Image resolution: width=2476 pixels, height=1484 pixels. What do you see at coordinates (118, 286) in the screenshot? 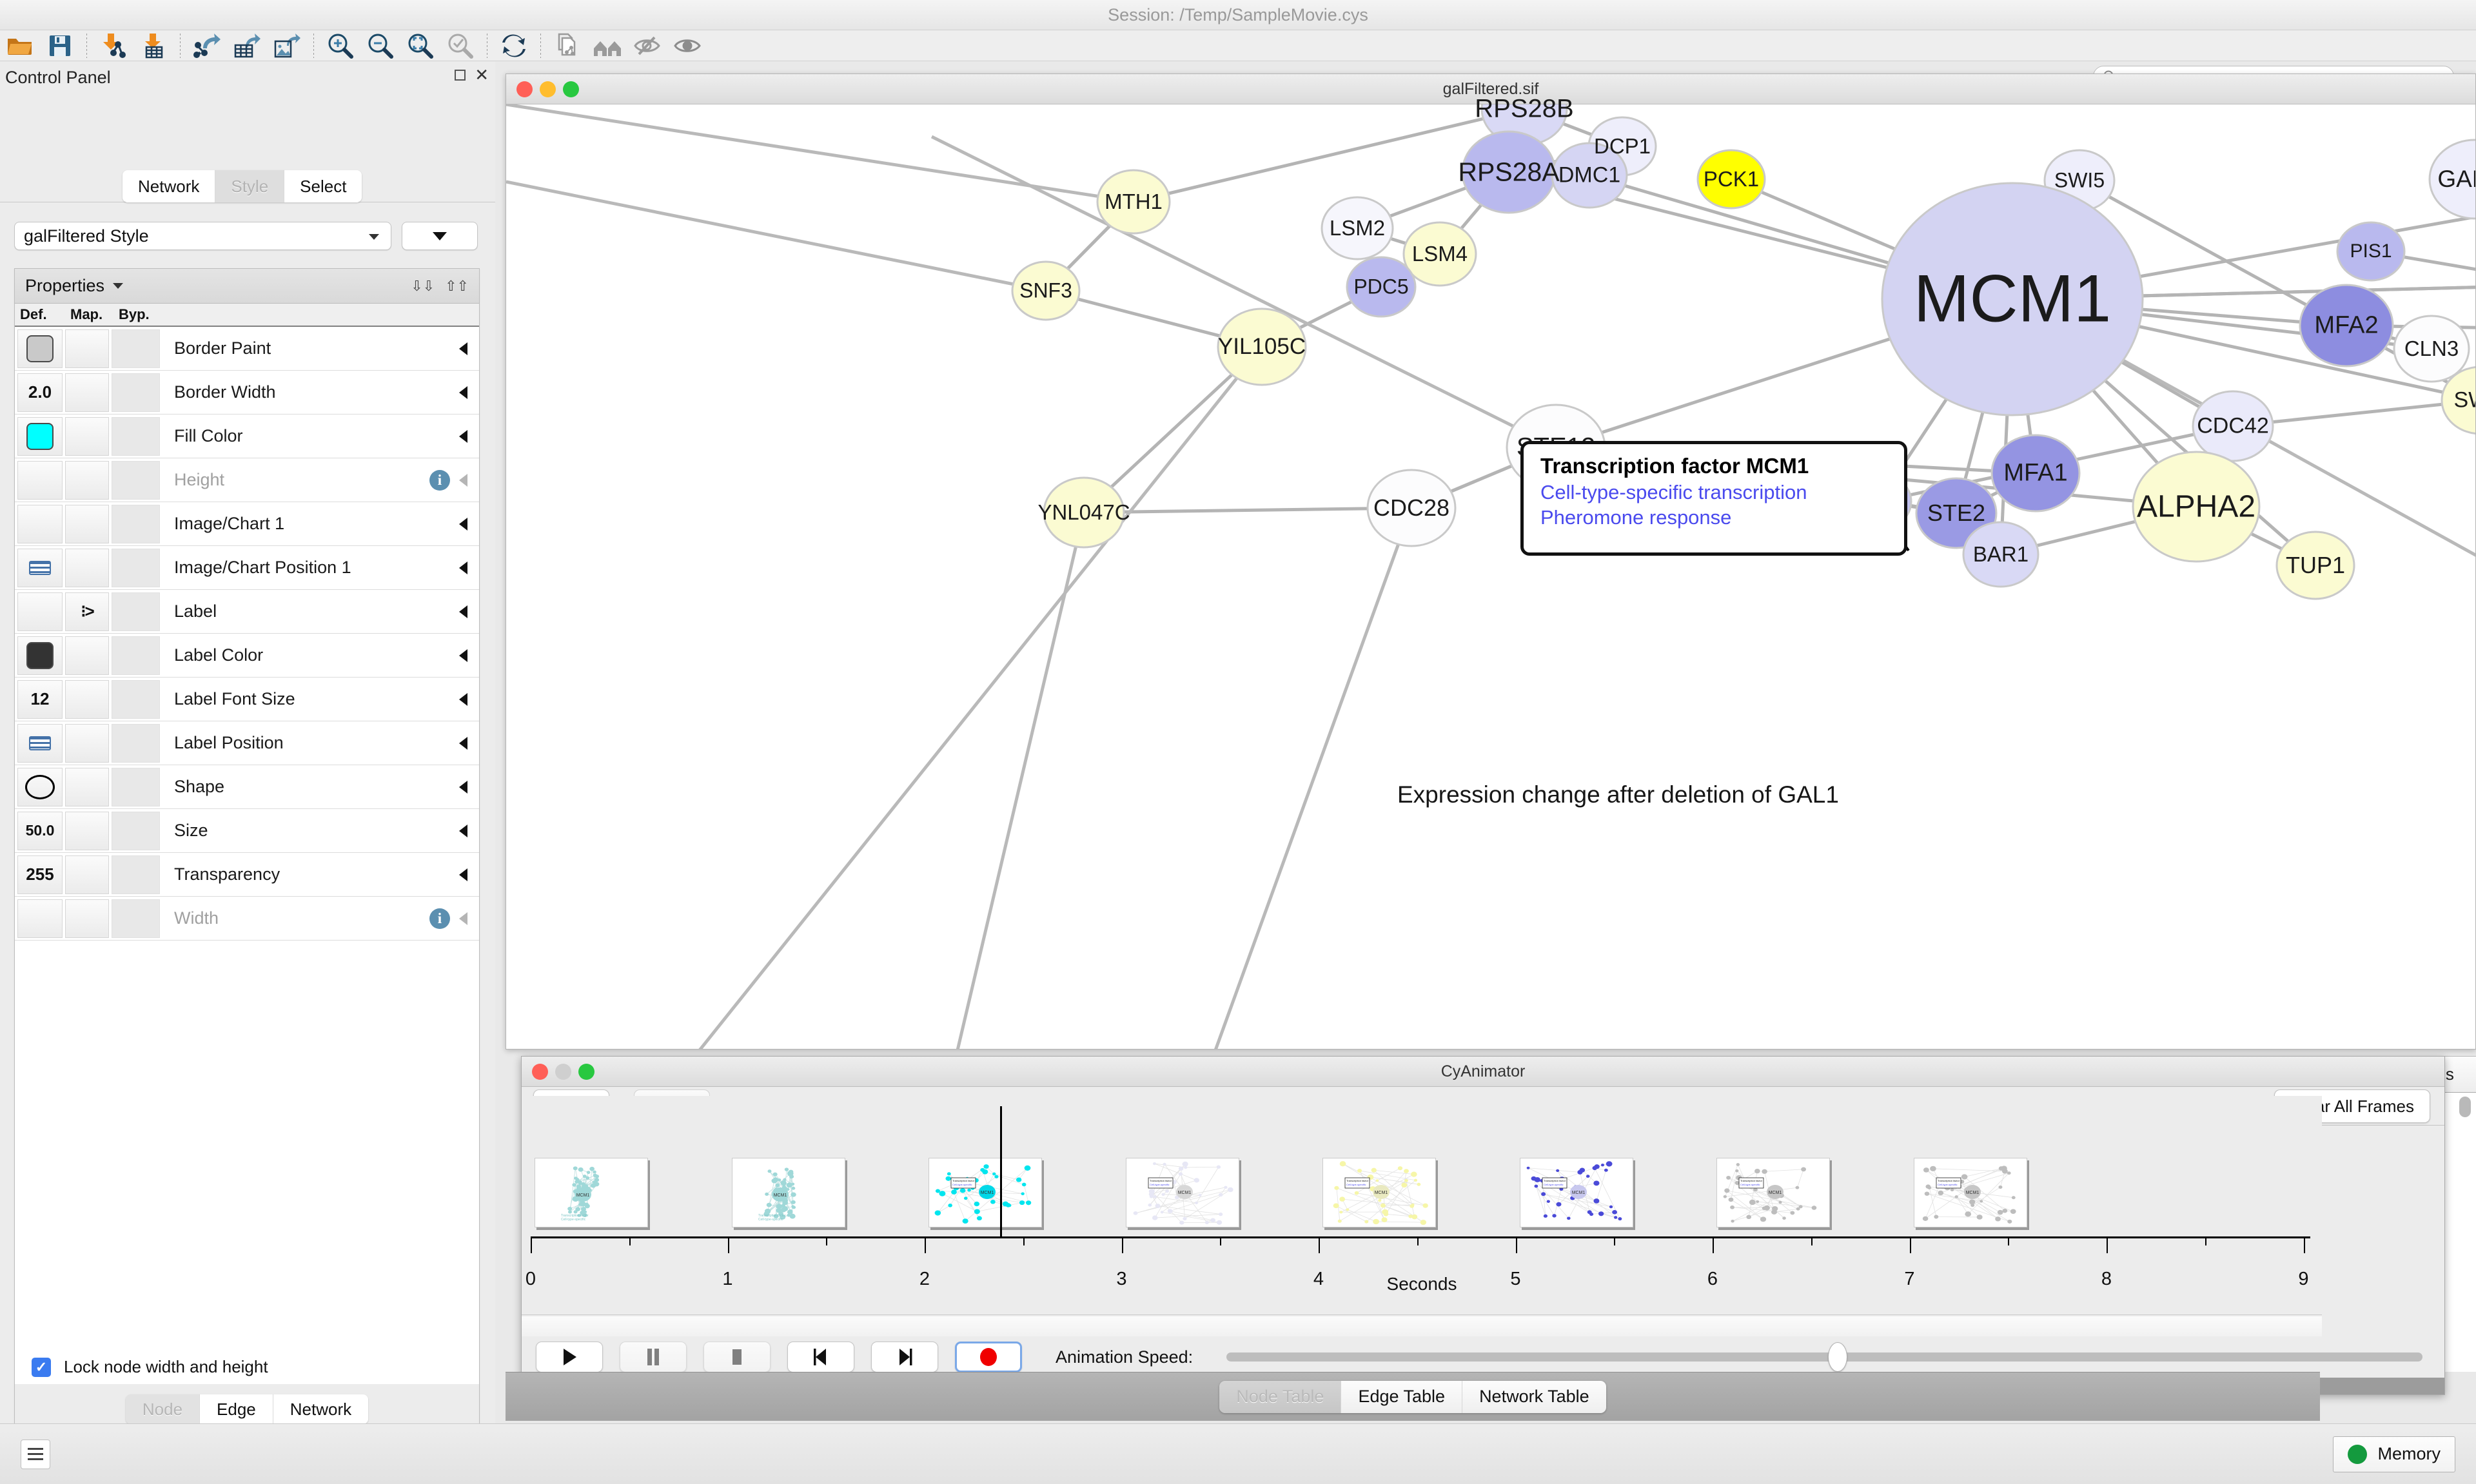
I see `chevron-down-icon` at bounding box center [118, 286].